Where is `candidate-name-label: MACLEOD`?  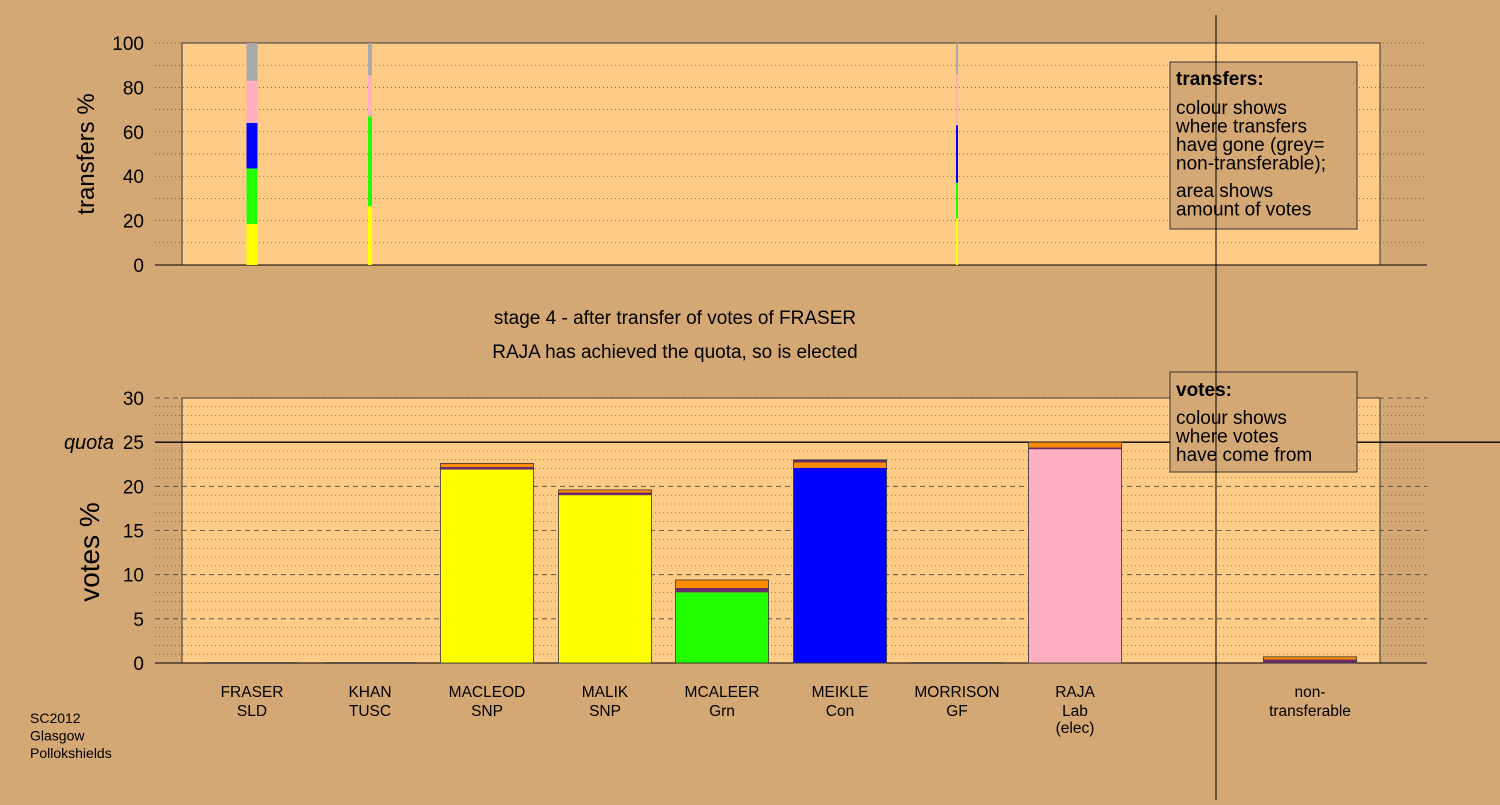 candidate-name-label: MACLEOD is located at coordinates (487, 692).